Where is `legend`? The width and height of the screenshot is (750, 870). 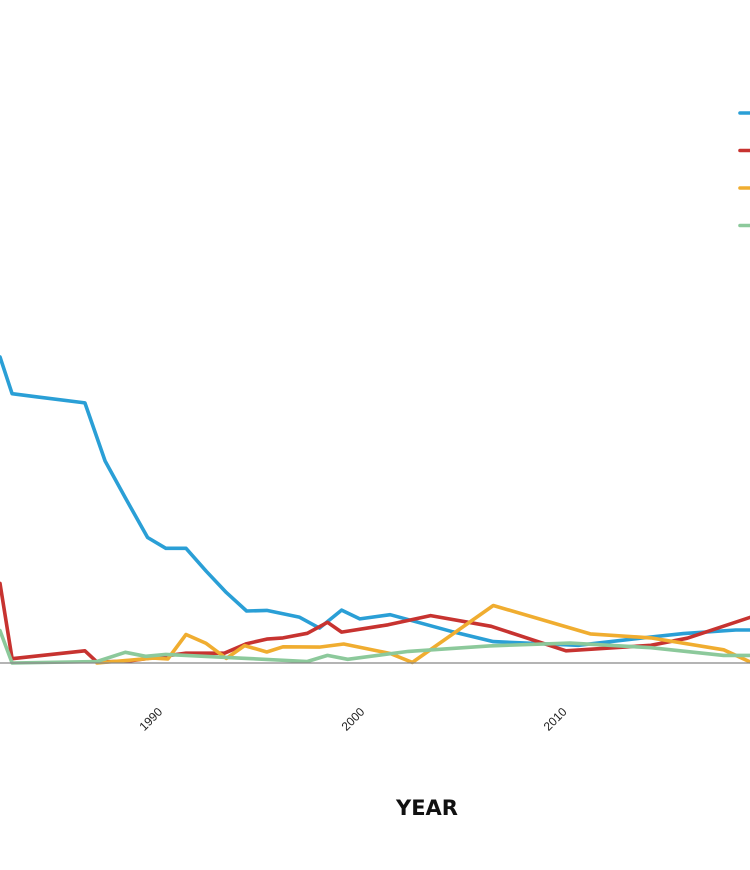
legend is located at coordinates (744, 169).